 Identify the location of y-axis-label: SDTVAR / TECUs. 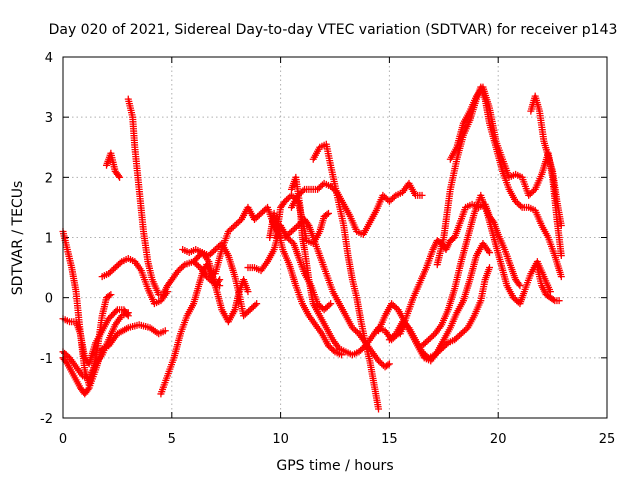
(18, 238).